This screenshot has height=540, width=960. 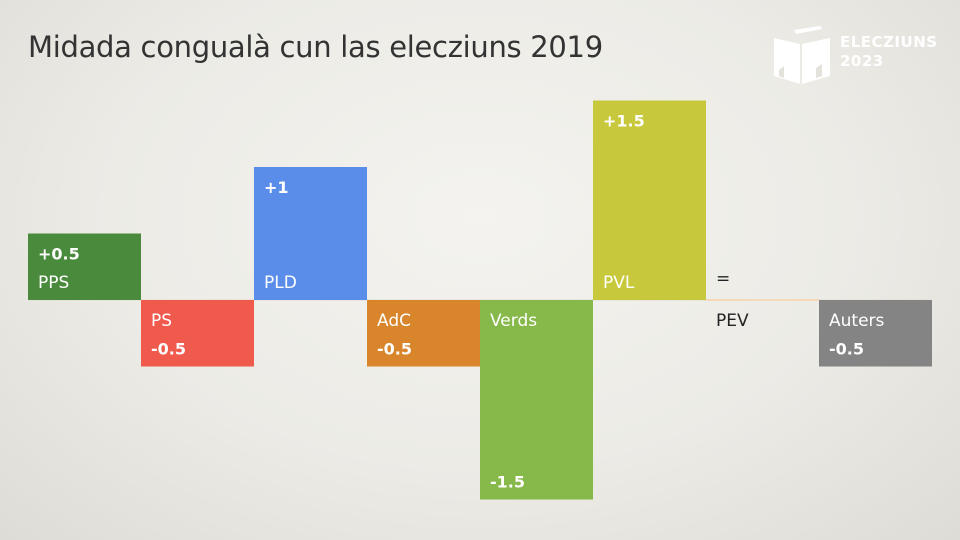 What do you see at coordinates (732, 321) in the screenshot?
I see `category-label-pev: PEV` at bounding box center [732, 321].